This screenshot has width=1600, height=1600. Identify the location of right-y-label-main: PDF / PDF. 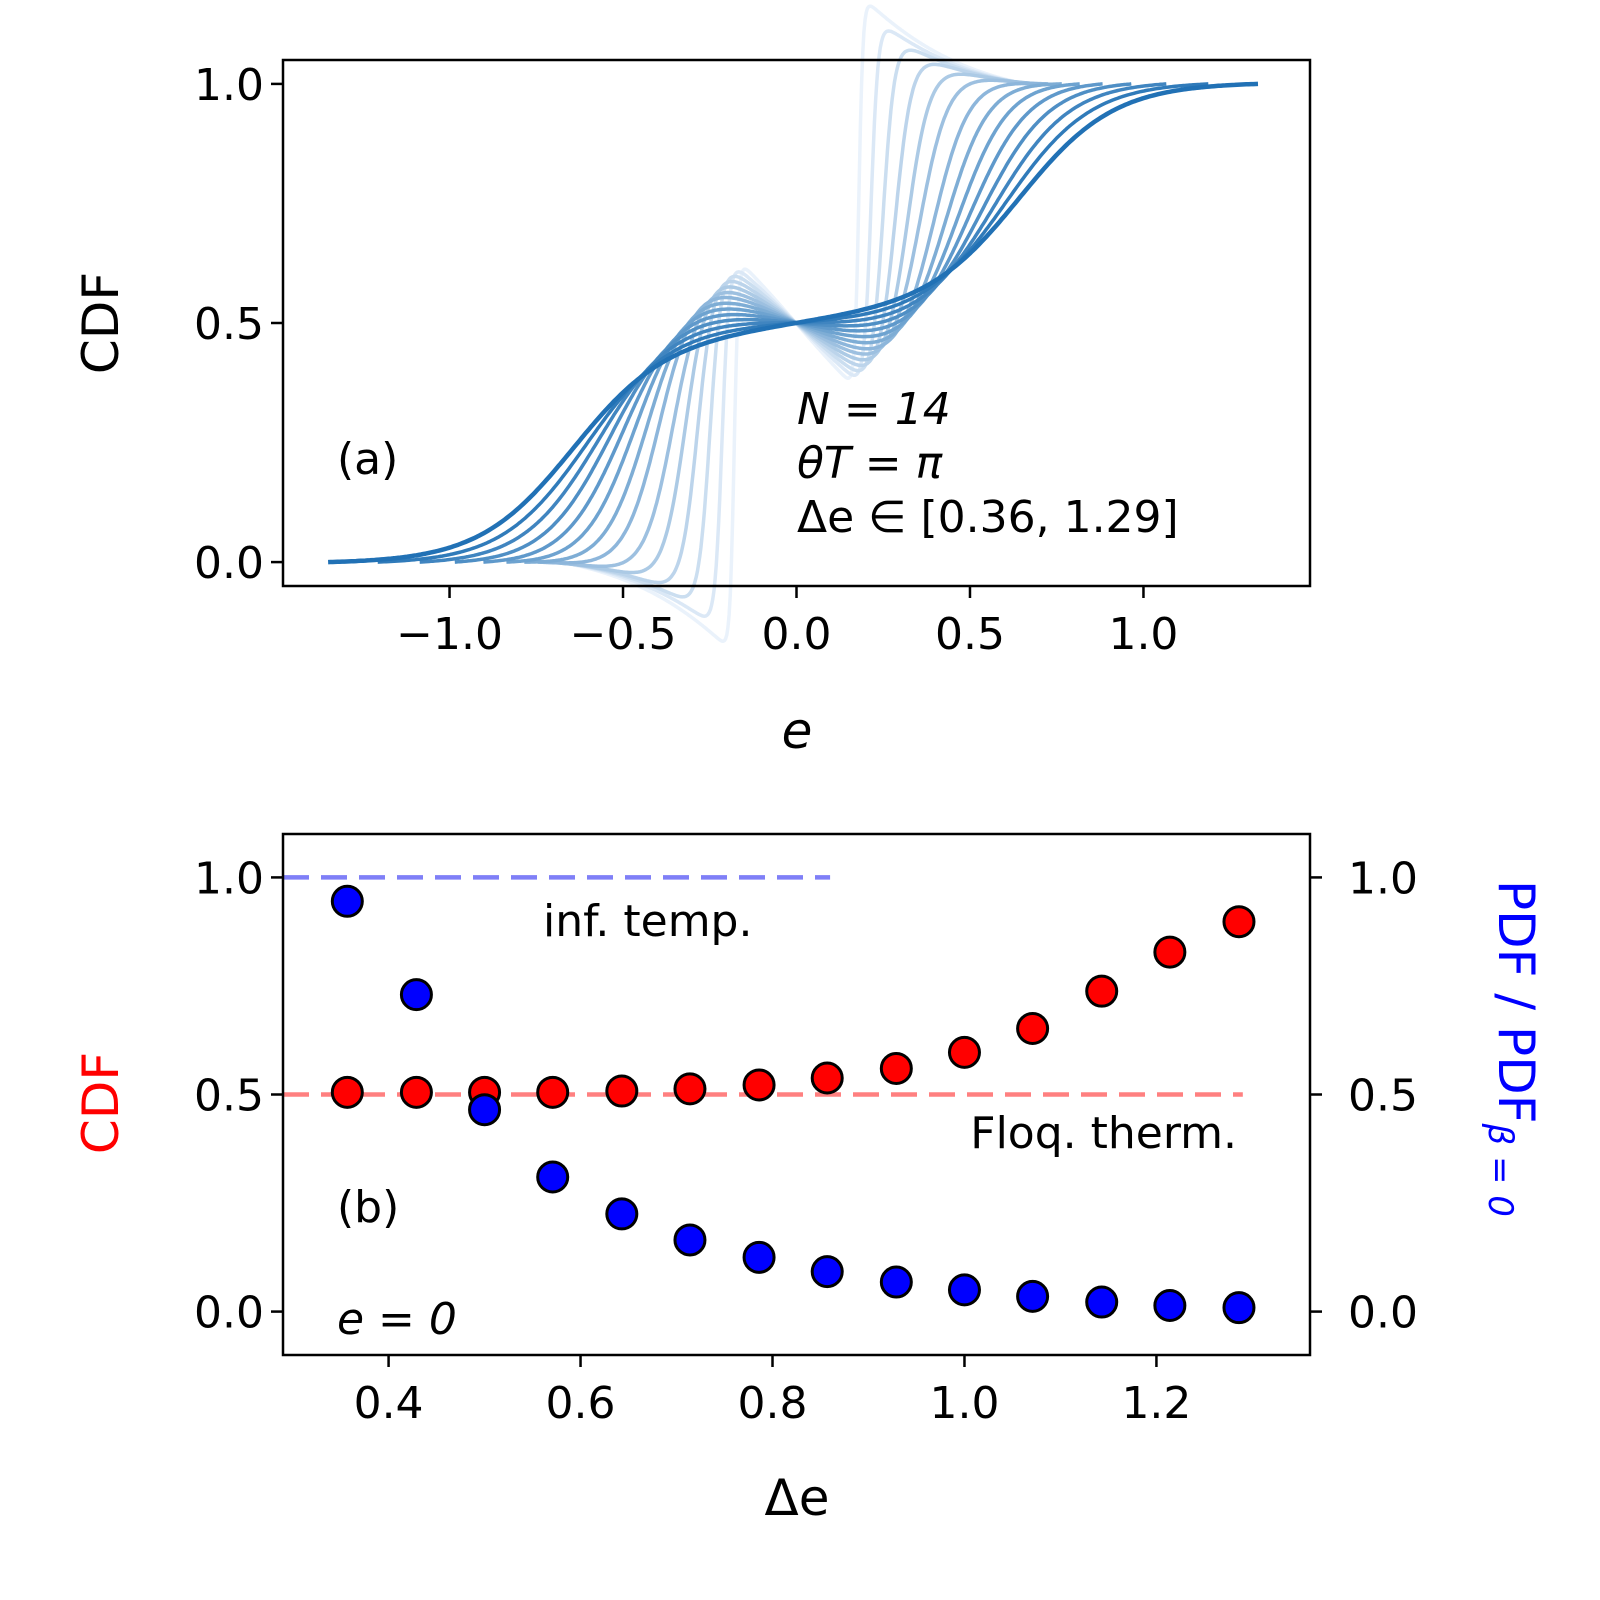
(1516, 1001).